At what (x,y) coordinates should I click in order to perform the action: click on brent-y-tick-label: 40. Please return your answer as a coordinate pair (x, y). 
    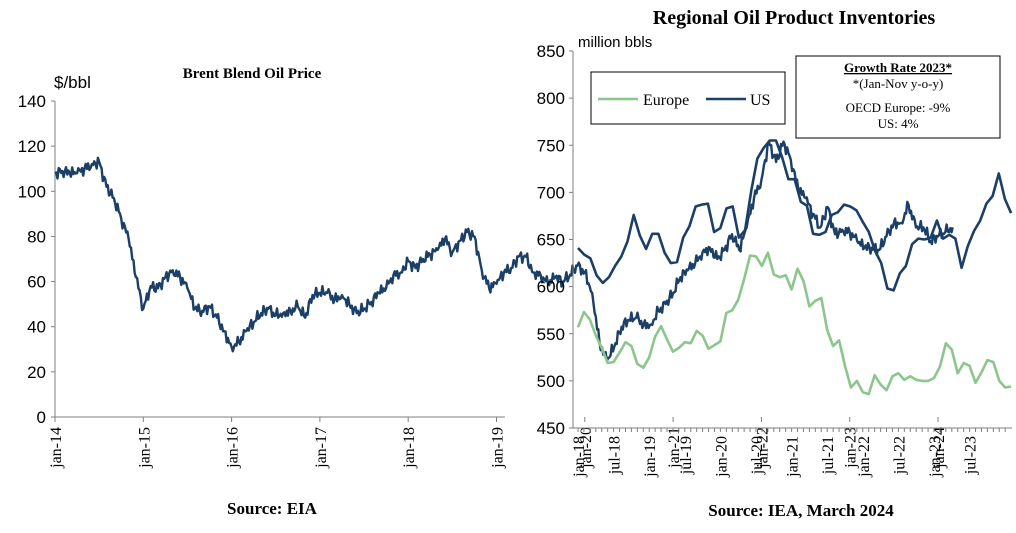
    Looking at the image, I should click on (36, 327).